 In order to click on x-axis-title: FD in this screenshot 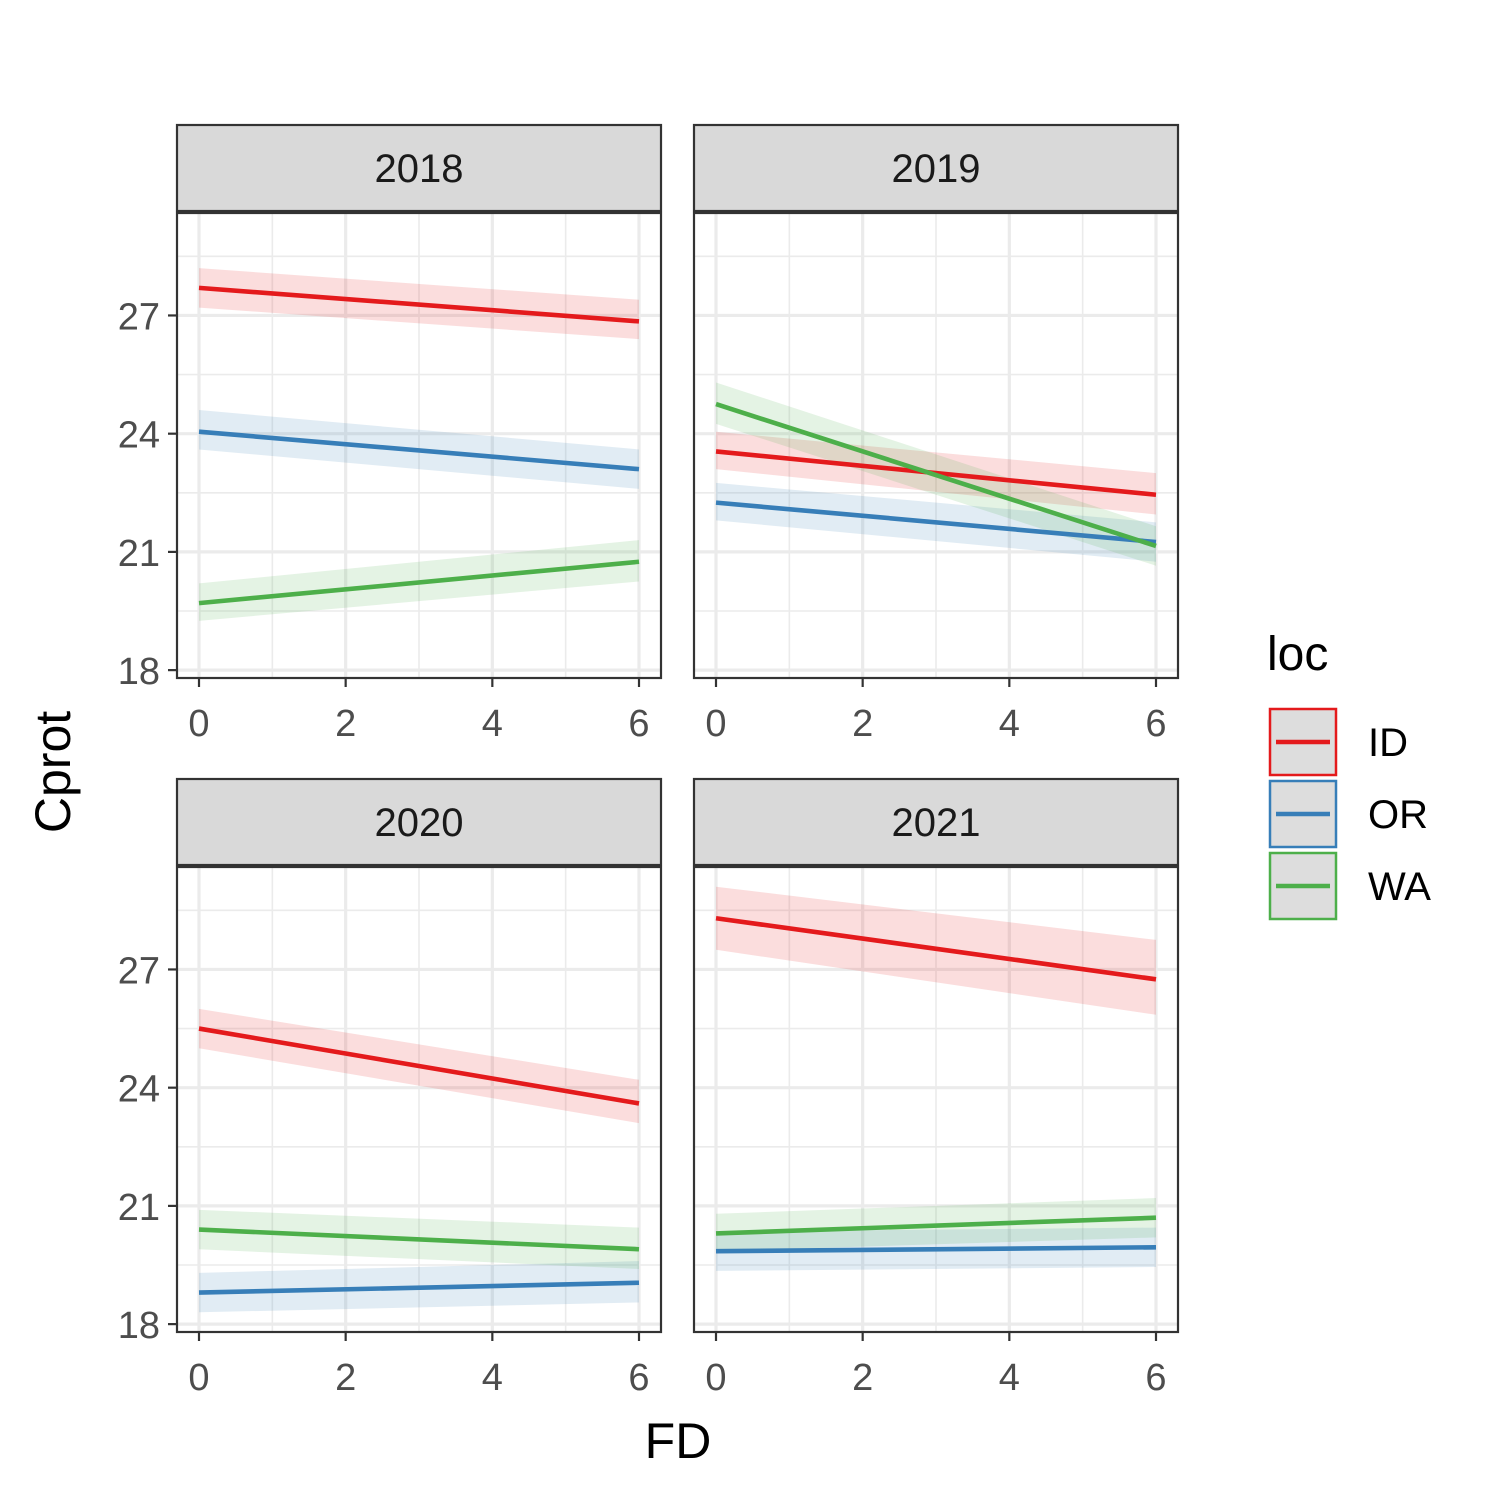, I will do `click(678, 1441)`.